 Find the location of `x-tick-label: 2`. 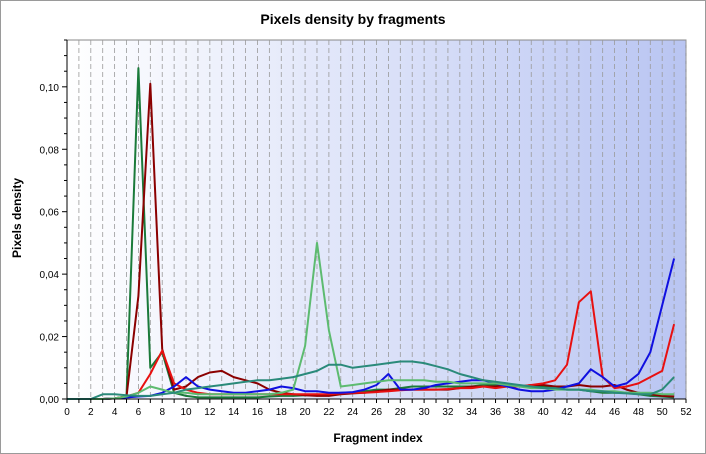

x-tick-label: 2 is located at coordinates (91, 412).